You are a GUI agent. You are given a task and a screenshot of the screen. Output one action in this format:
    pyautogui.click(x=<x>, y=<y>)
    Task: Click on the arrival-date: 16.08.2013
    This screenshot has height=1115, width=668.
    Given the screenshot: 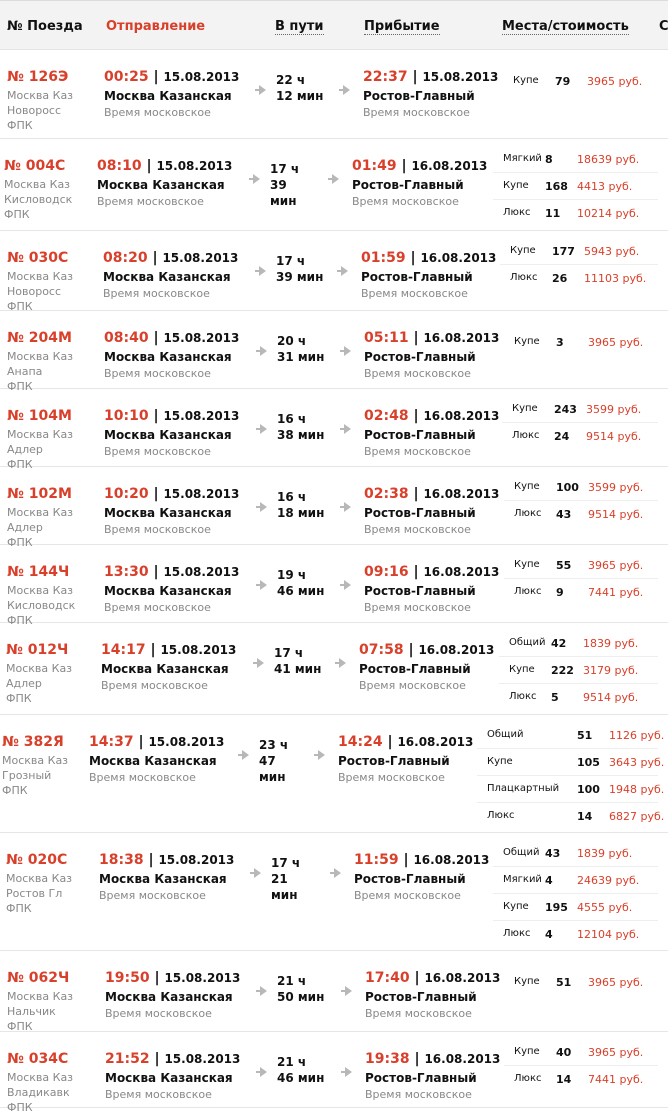 What is the action you would take?
    pyautogui.click(x=458, y=258)
    